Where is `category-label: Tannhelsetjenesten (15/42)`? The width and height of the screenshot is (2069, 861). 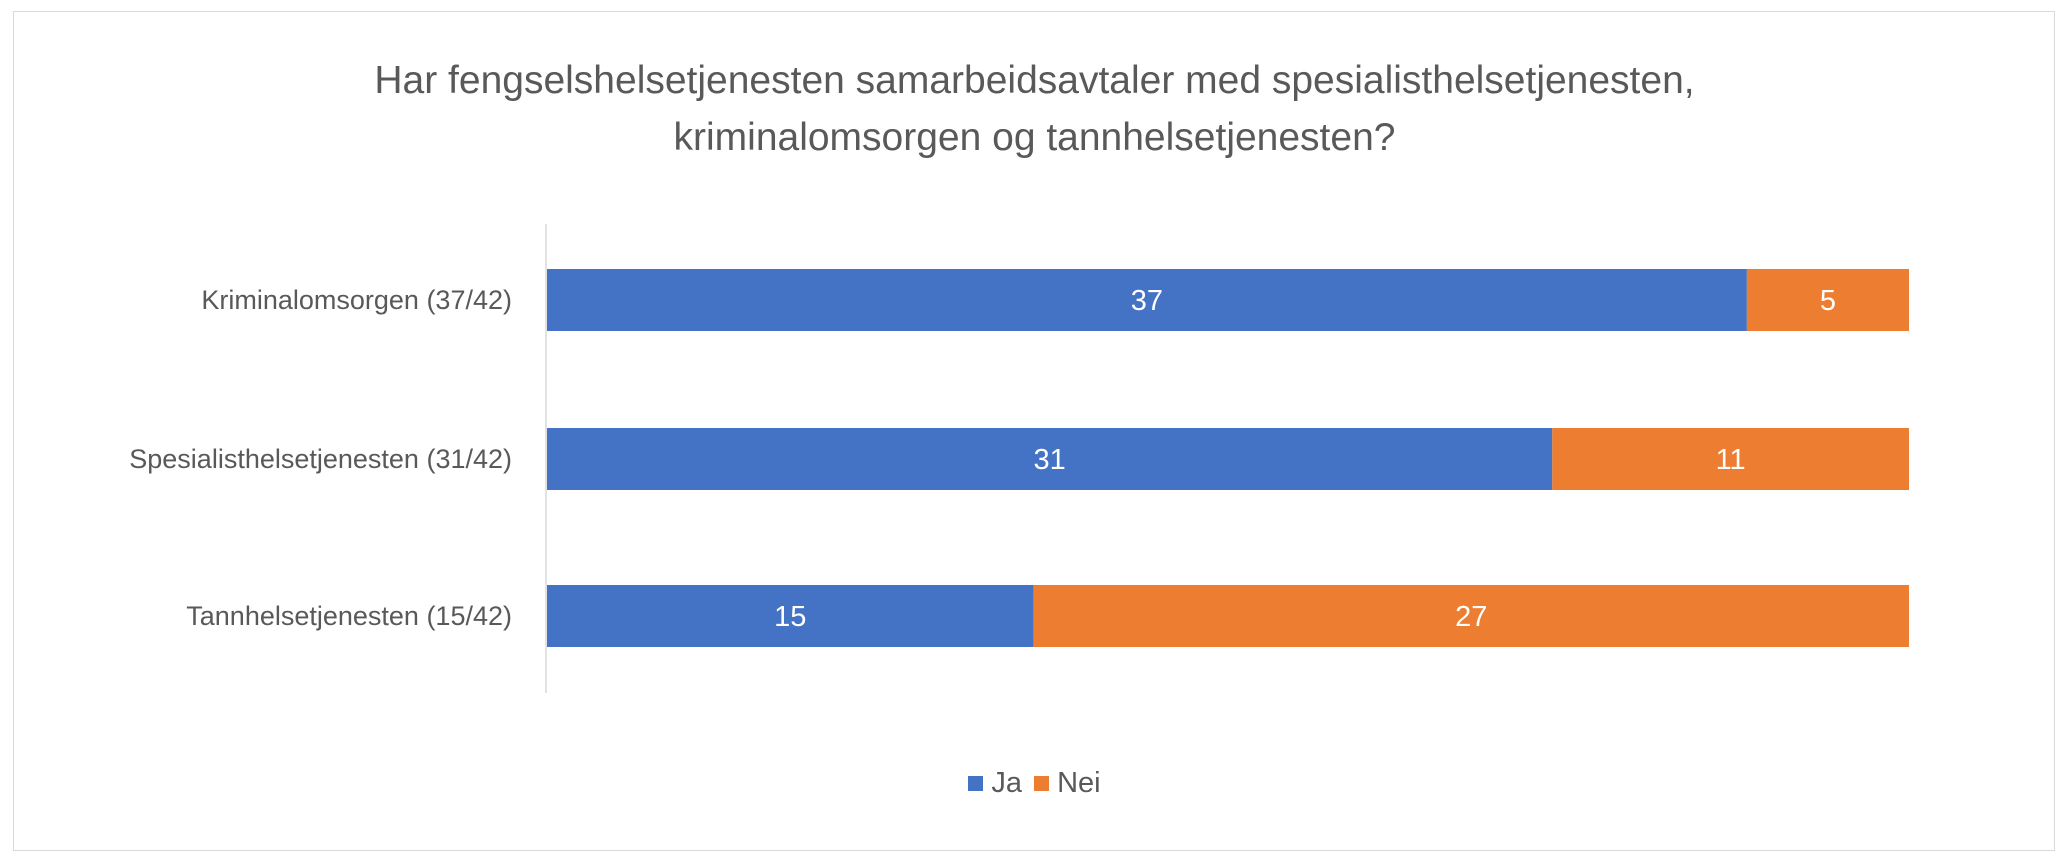
category-label: Tannhelsetjenesten (15/42) is located at coordinates (349, 616).